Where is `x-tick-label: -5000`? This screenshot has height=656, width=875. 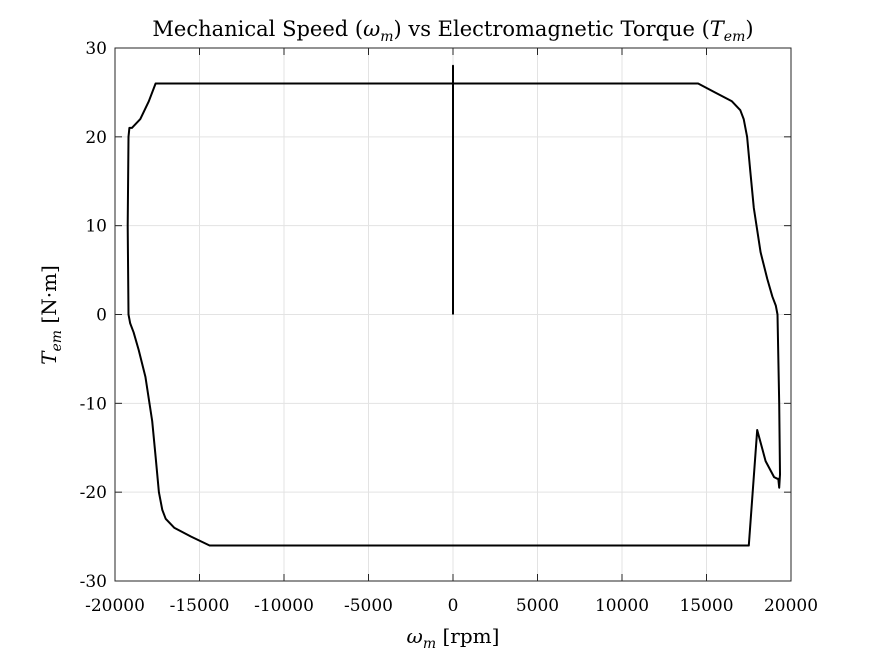
x-tick-label: -5000 is located at coordinates (368, 606).